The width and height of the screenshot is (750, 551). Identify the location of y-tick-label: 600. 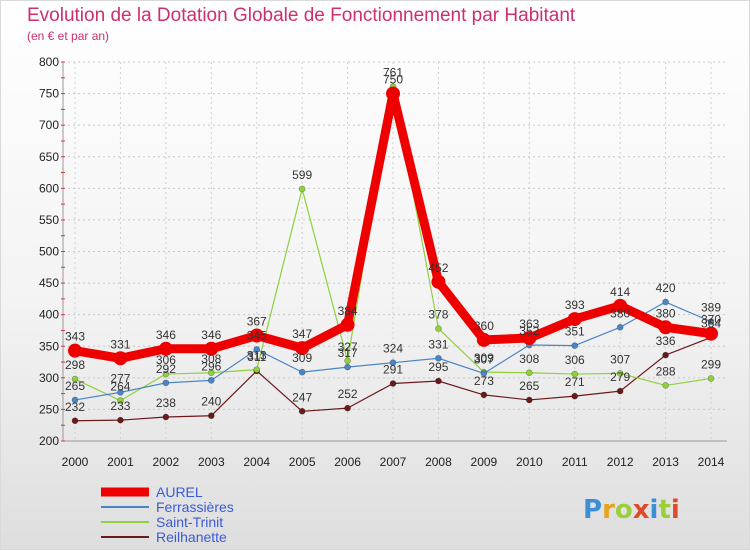
(49, 188).